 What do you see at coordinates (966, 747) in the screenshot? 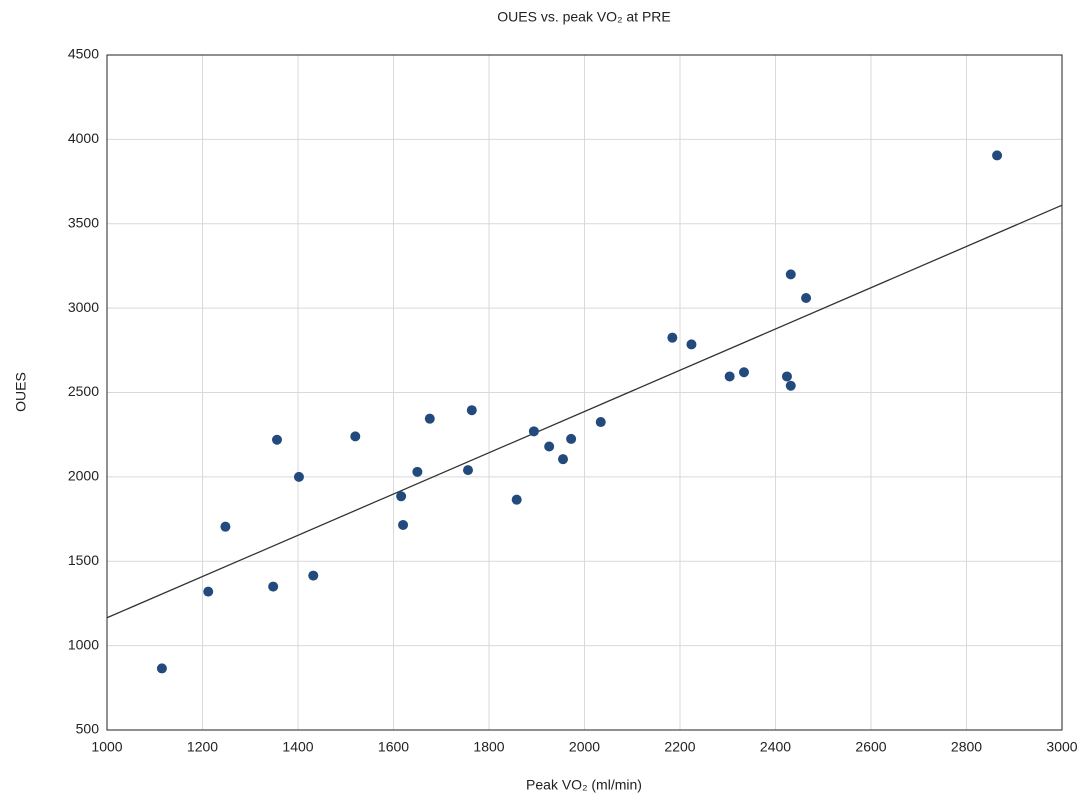
I see `x-tick-label: 2800` at bounding box center [966, 747].